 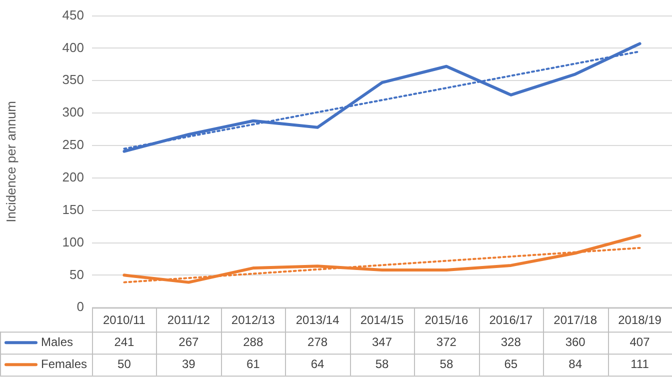 What do you see at coordinates (511, 341) in the screenshot?
I see `data-label: 328` at bounding box center [511, 341].